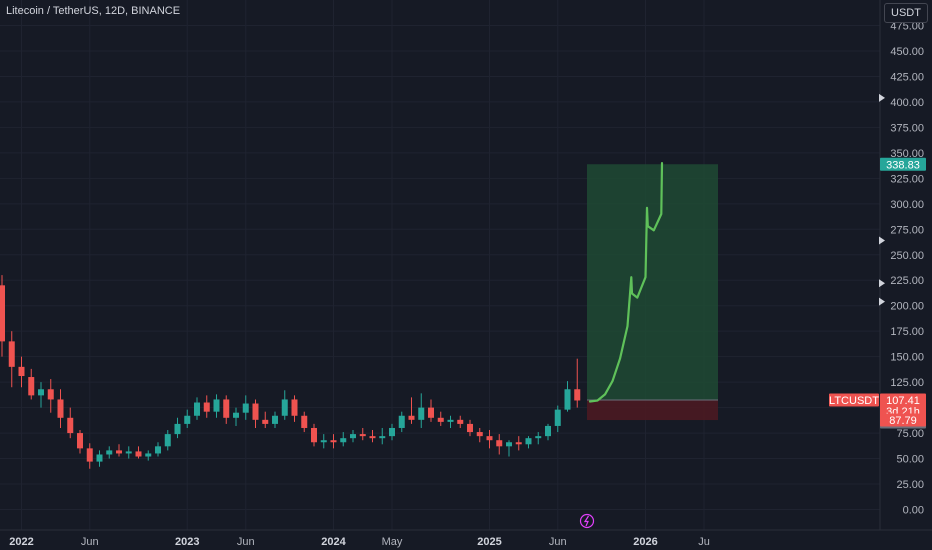  Describe the element at coordinates (907, 128) in the screenshot. I see `y-tick-label: 375.00` at that location.